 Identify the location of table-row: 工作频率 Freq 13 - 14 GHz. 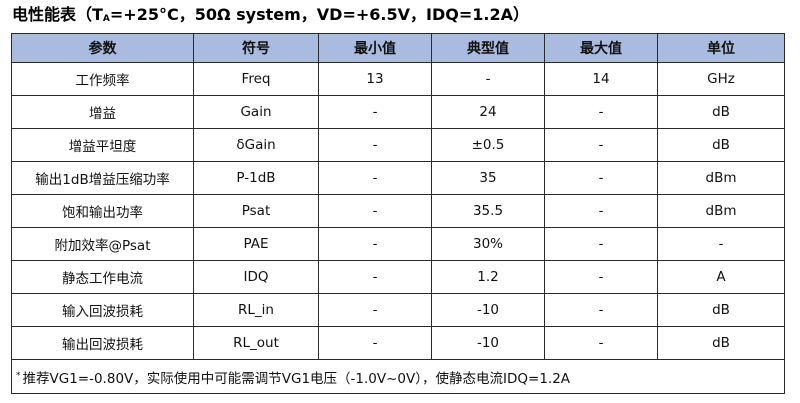
(398, 79).